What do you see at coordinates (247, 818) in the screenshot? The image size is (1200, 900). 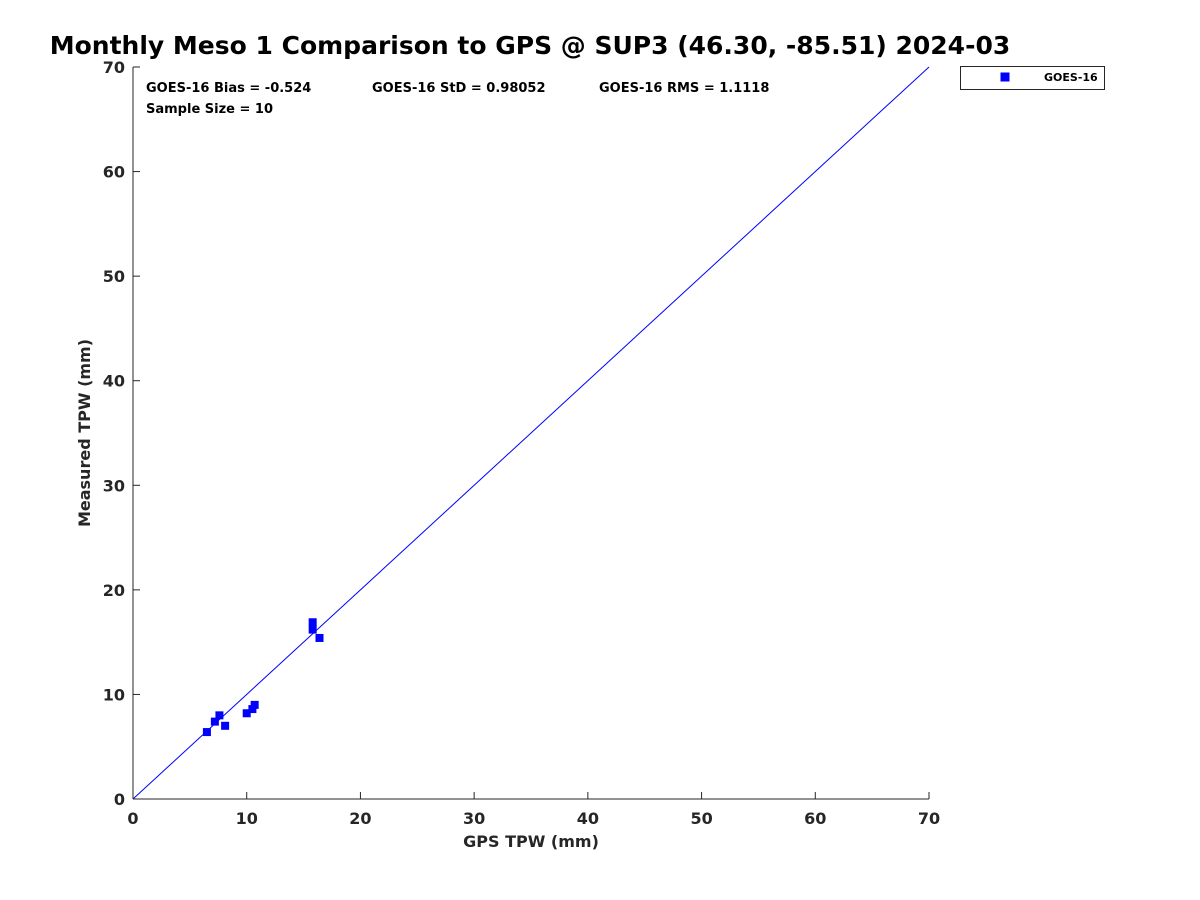 I see `x-tick-label: 10` at bounding box center [247, 818].